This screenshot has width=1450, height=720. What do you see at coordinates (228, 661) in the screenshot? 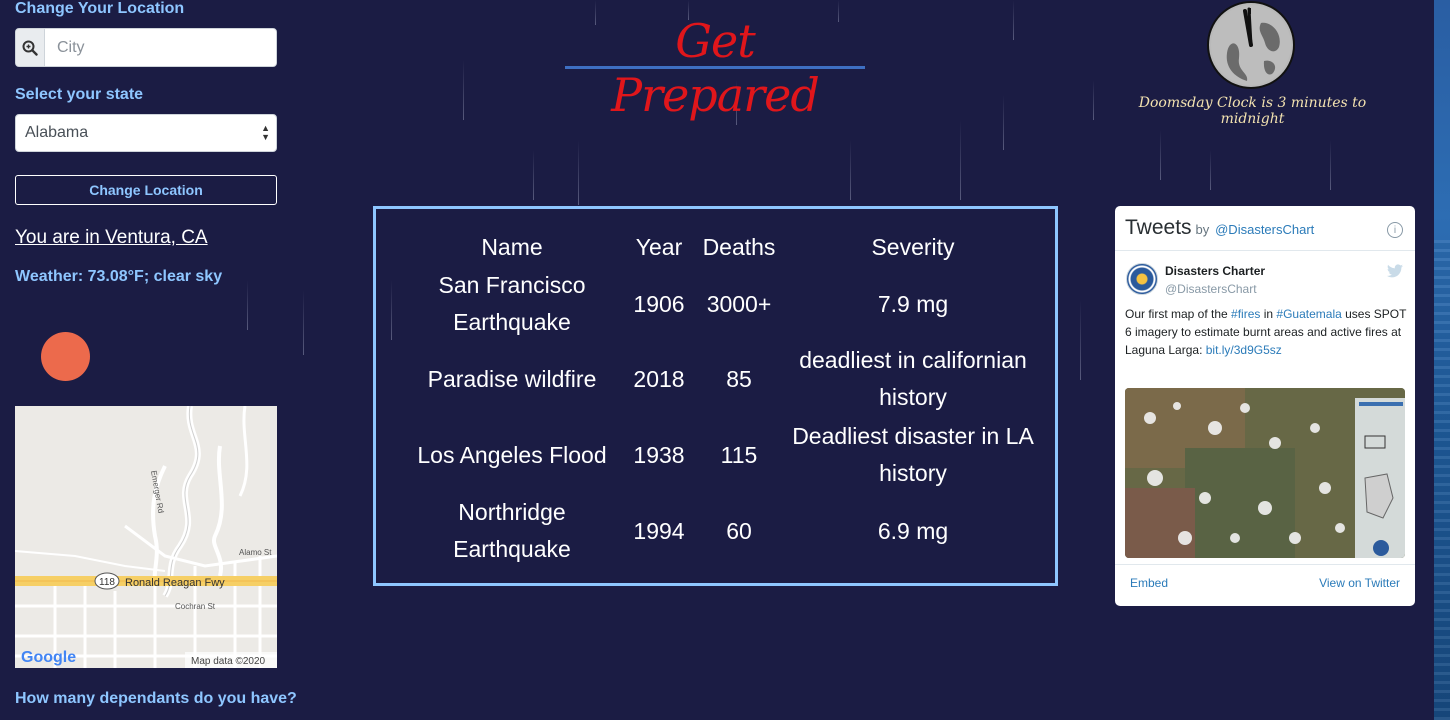
I see `map-data-attribution: Map data ©2020` at bounding box center [228, 661].